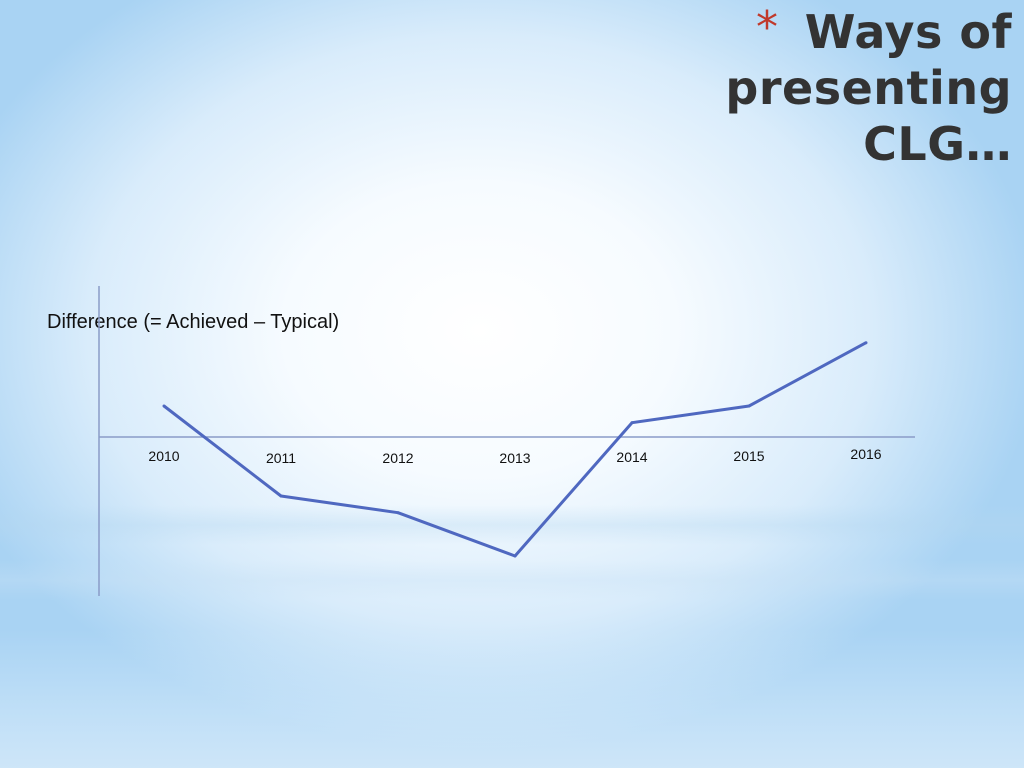 Image resolution: width=1024 pixels, height=768 pixels. Describe the element at coordinates (164, 406) in the screenshot. I see `data-point-2010` at that location.